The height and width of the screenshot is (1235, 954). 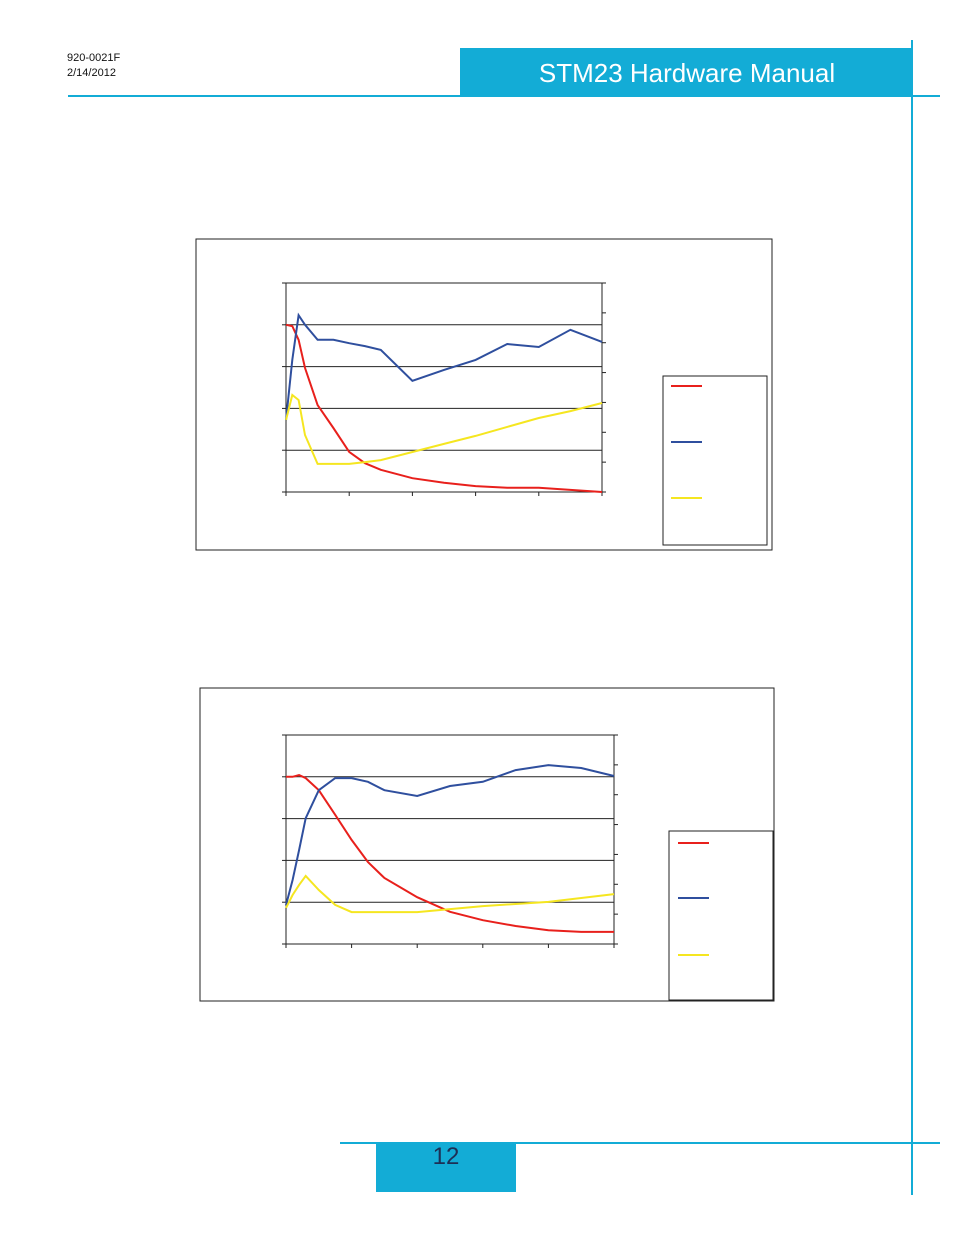 I want to click on page-number-box, so click(x=446, y=1167).